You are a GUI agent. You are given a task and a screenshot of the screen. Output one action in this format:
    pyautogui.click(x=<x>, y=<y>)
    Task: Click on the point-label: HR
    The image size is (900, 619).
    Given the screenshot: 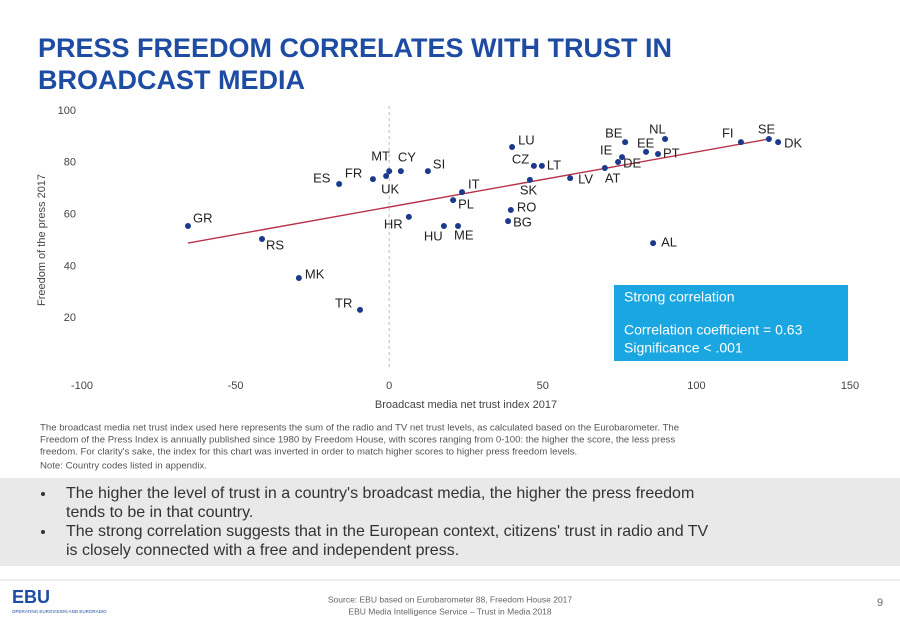 What is the action you would take?
    pyautogui.click(x=393, y=223)
    